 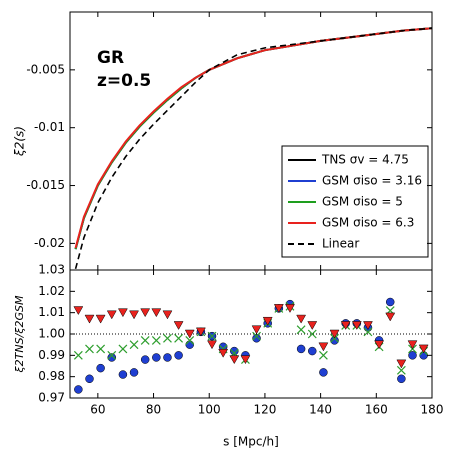 What do you see at coordinates (362, 202) in the screenshot?
I see `legend-label: GSM σiso = 5` at bounding box center [362, 202].